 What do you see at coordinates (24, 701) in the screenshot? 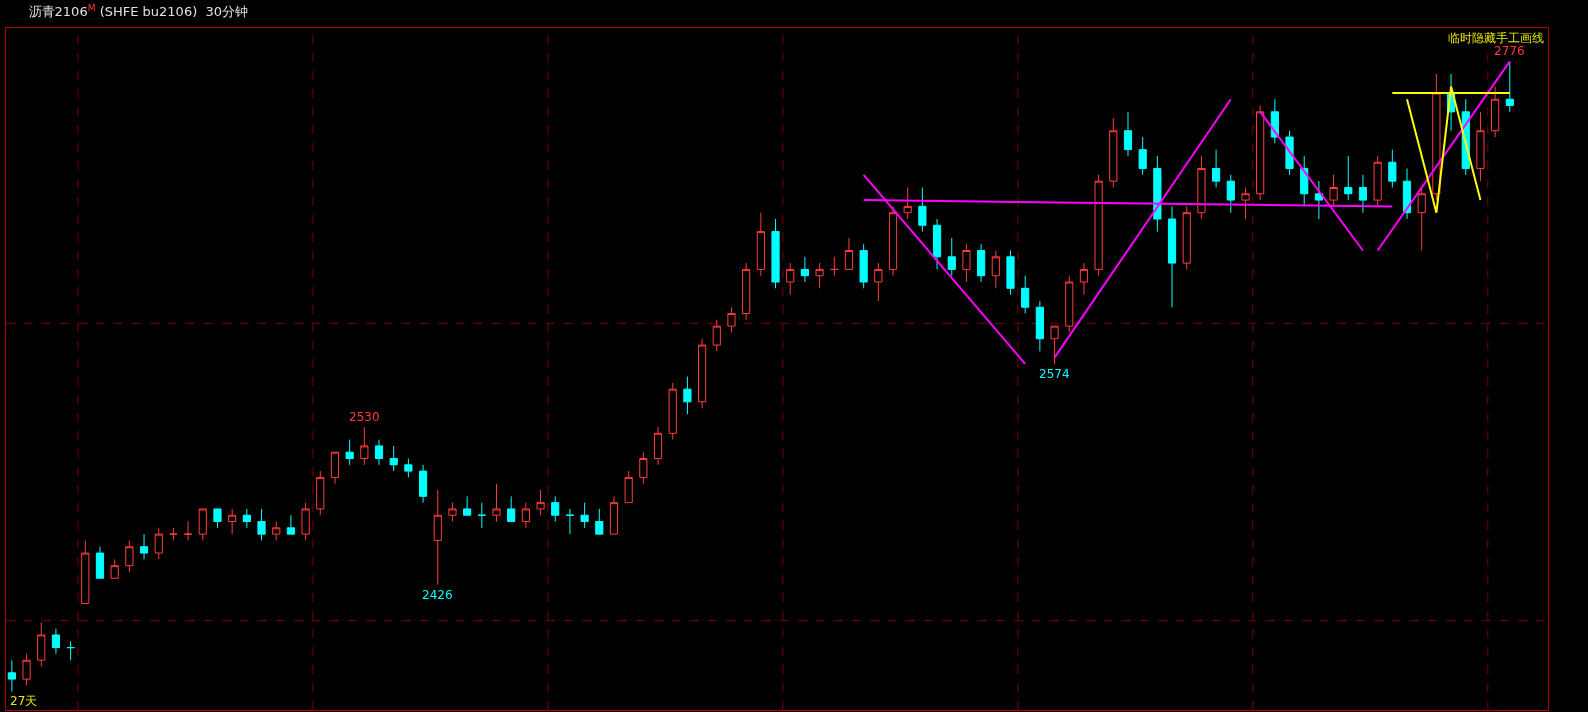
I see `text: 27天` at bounding box center [24, 701].